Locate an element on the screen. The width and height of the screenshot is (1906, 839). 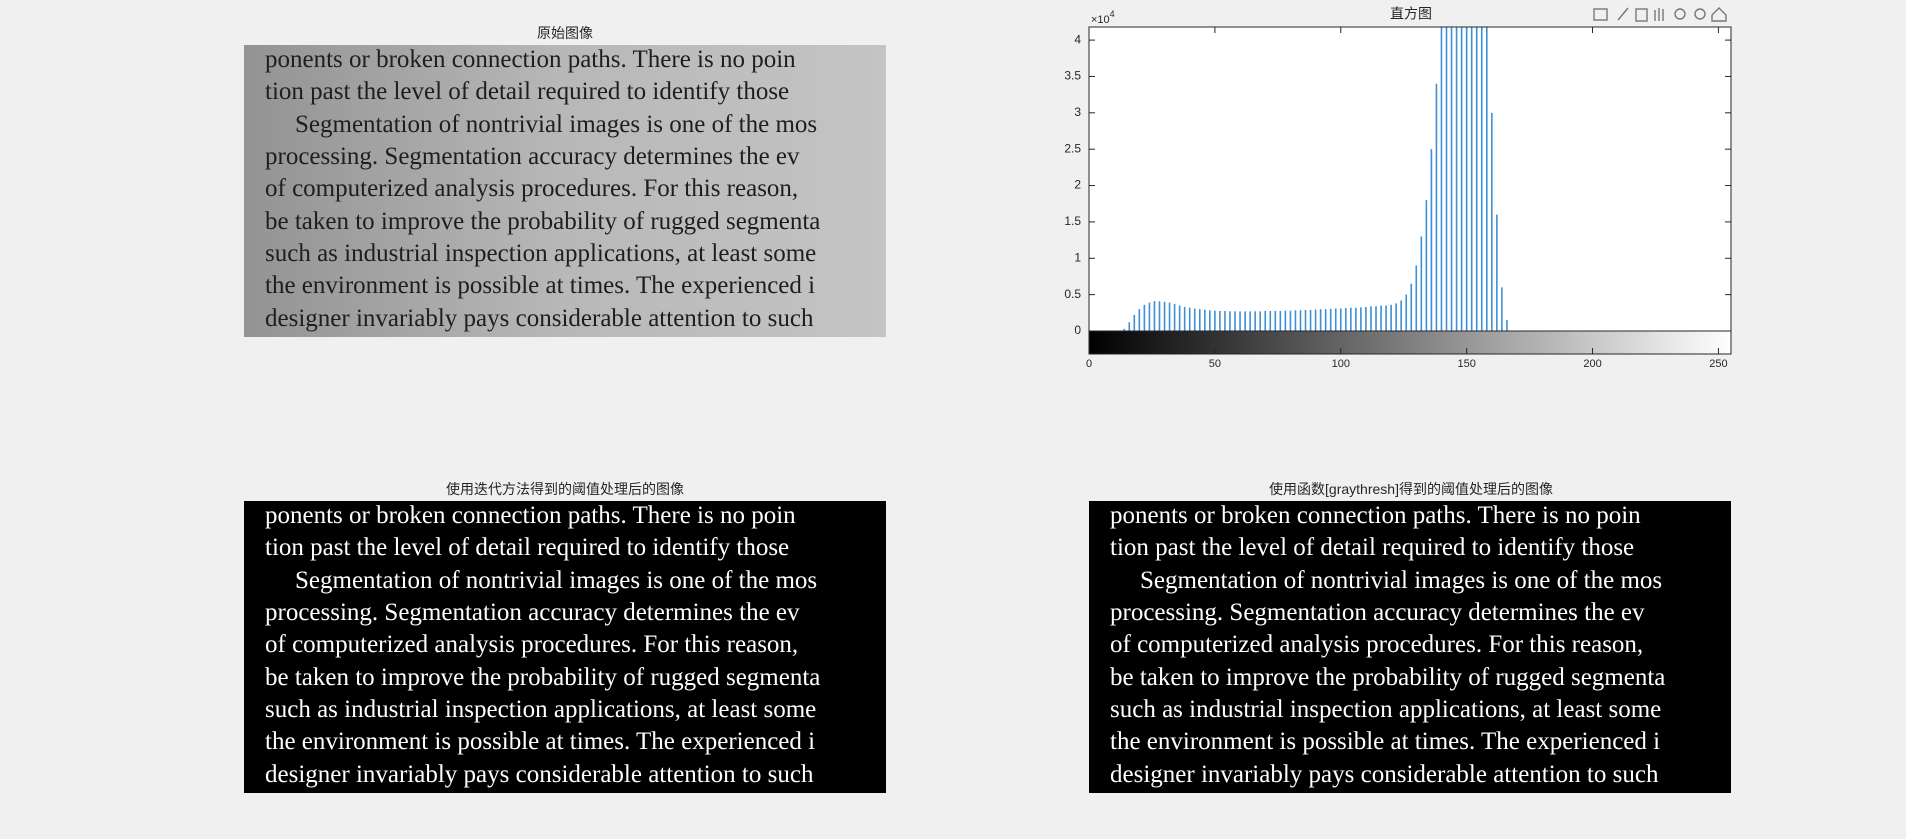
x-tick-label: 50 is located at coordinates (1215, 364).